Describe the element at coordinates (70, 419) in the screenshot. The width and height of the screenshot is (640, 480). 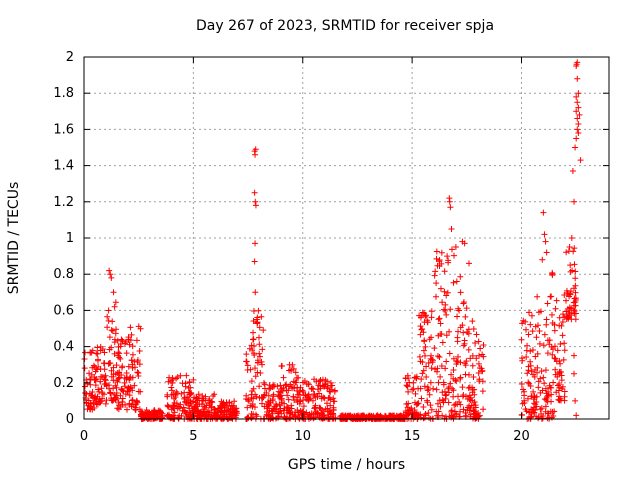
I see `y-tick-label: 0` at that location.